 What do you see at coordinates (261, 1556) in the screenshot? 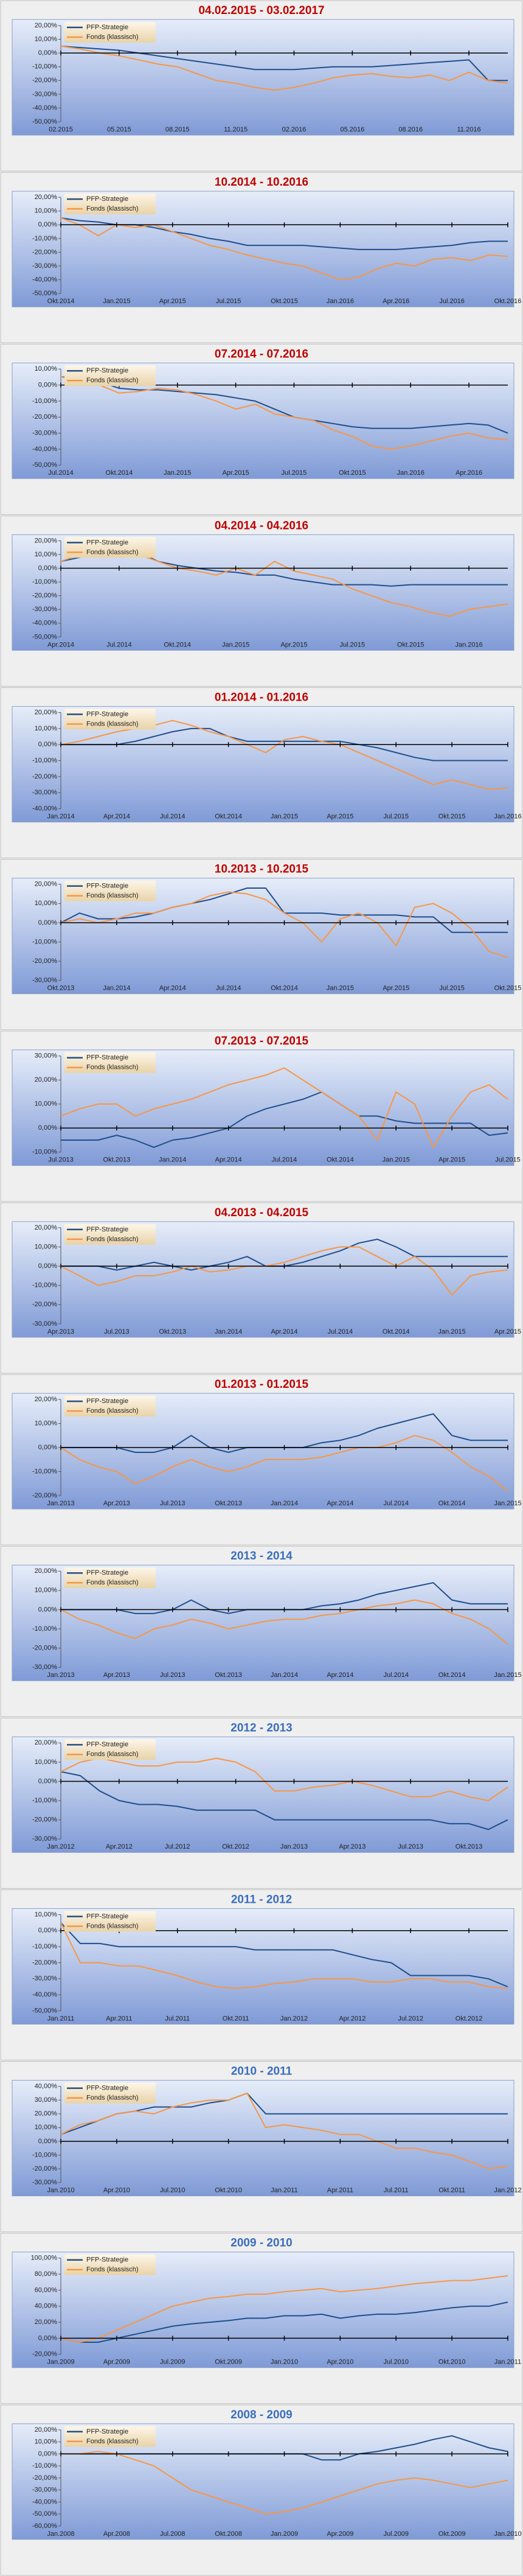
I see `chart-title: 2013 - 2014` at bounding box center [261, 1556].